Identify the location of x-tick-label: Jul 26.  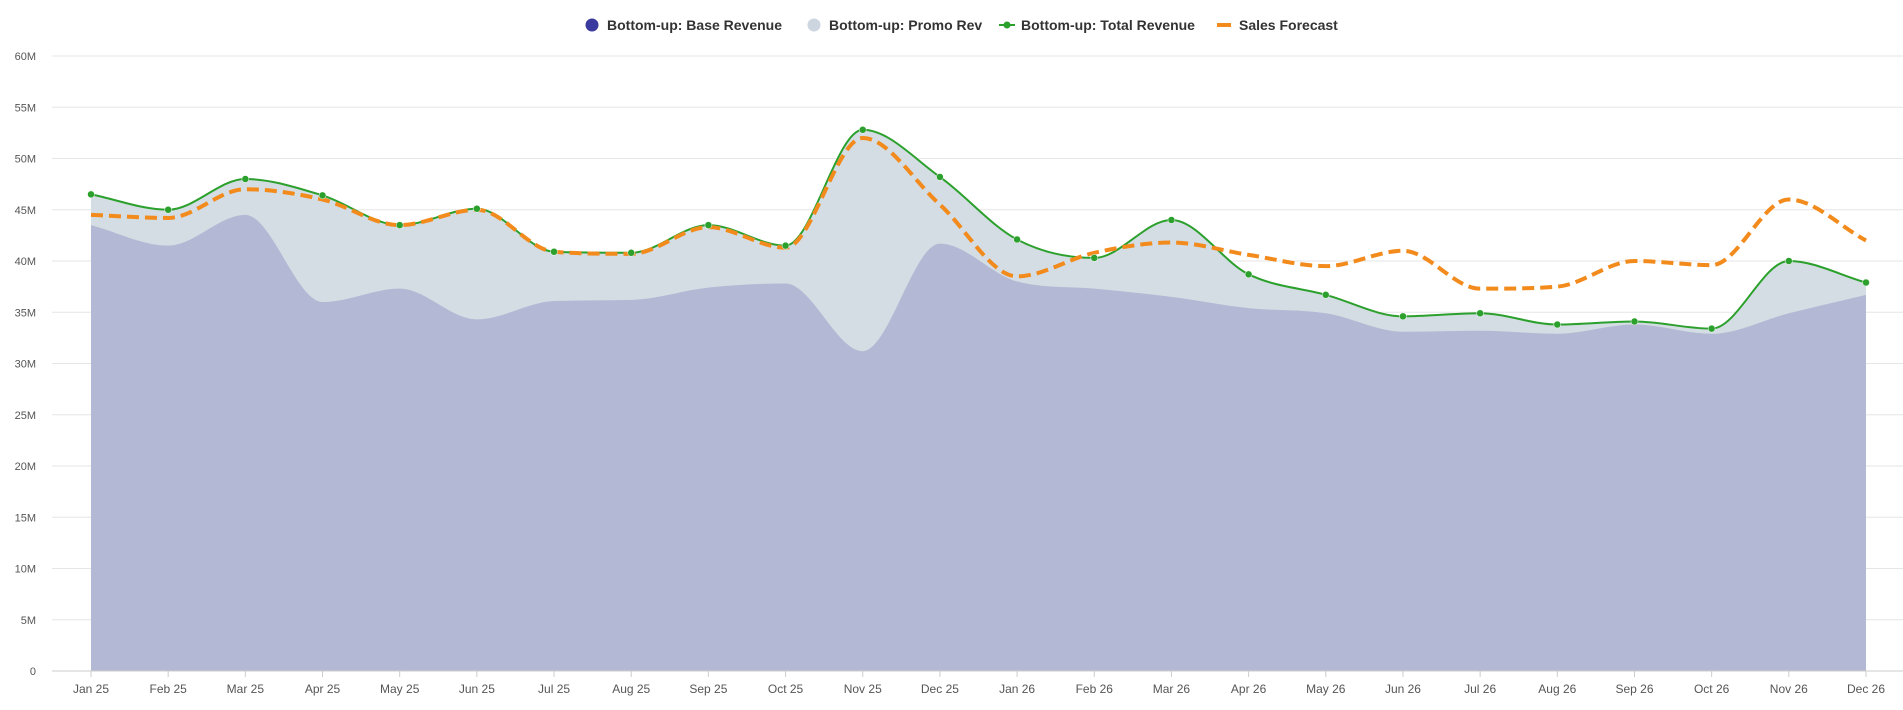
(1480, 689).